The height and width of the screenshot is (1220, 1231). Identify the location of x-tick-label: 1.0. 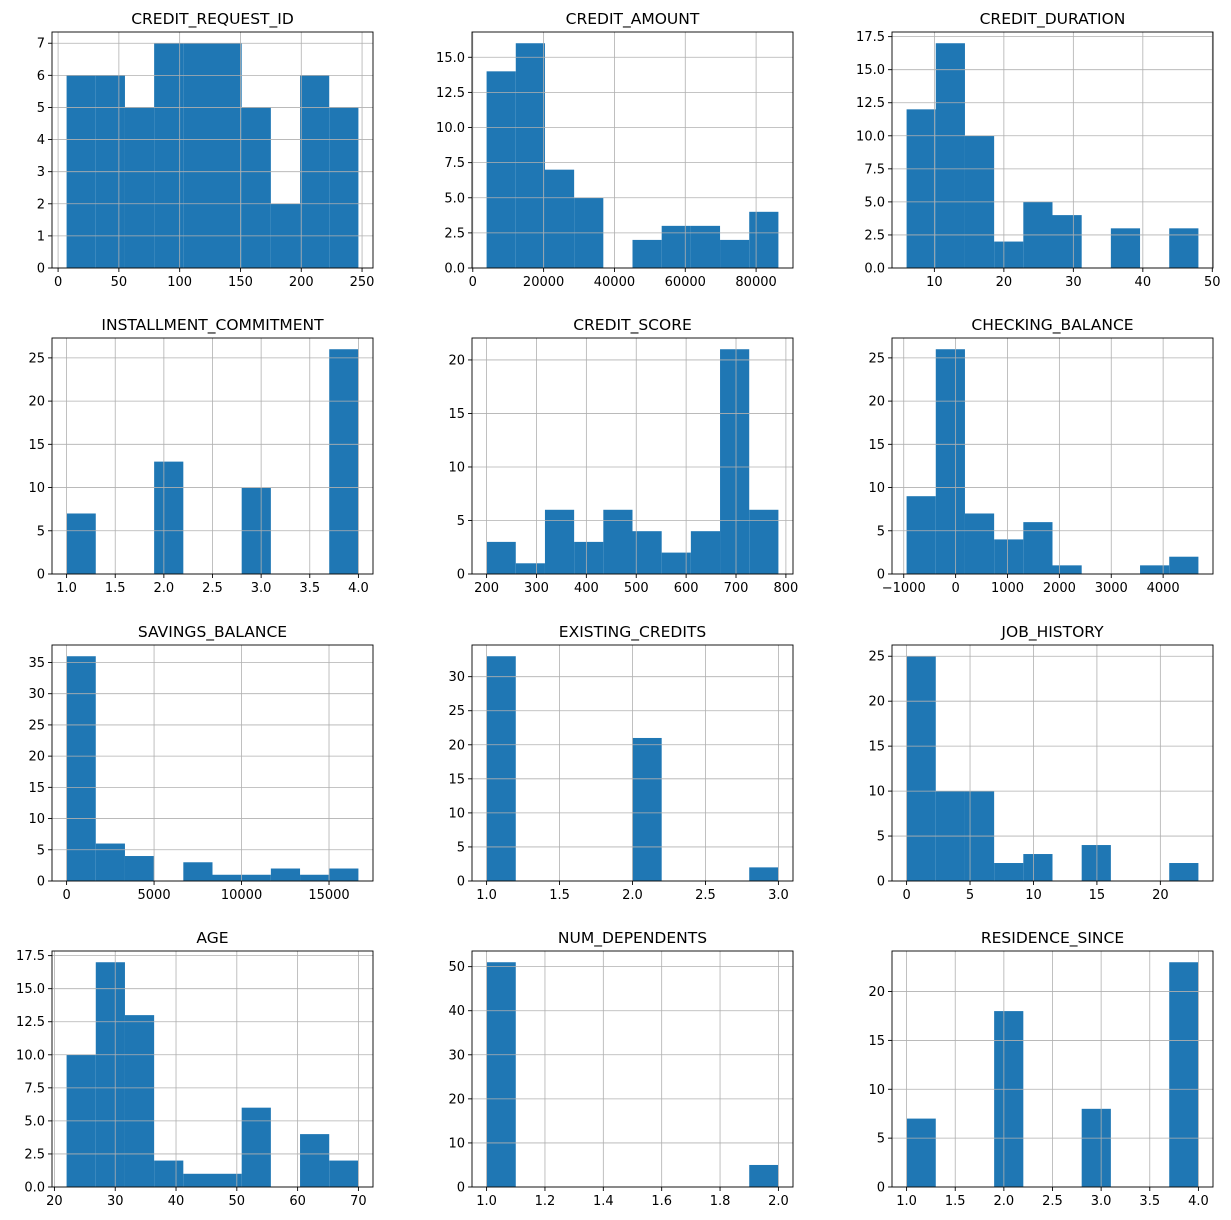
(486, 895).